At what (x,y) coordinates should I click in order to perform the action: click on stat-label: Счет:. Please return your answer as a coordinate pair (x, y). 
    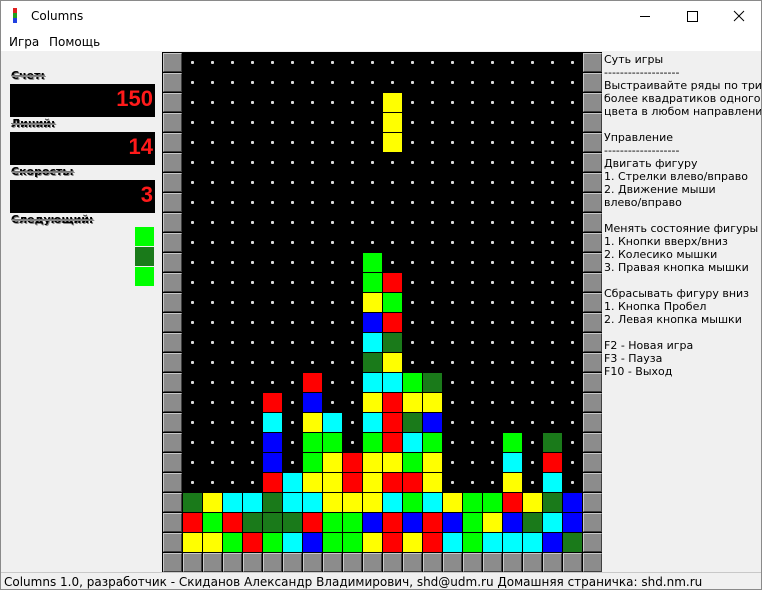
    Looking at the image, I should click on (28, 75).